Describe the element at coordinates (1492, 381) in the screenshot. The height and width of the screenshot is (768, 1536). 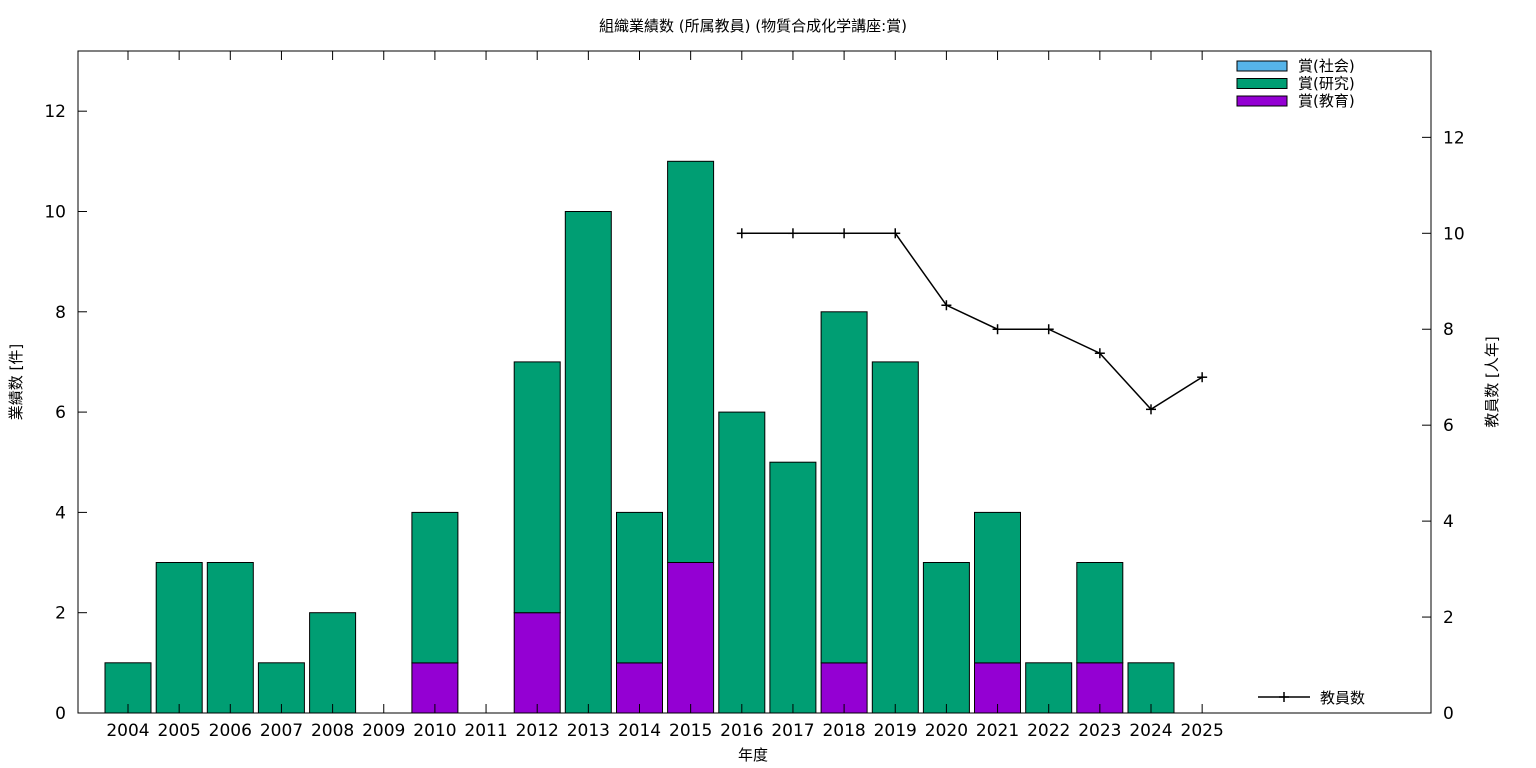
I see `y2-axis-title: 教員数 [人年]` at that location.